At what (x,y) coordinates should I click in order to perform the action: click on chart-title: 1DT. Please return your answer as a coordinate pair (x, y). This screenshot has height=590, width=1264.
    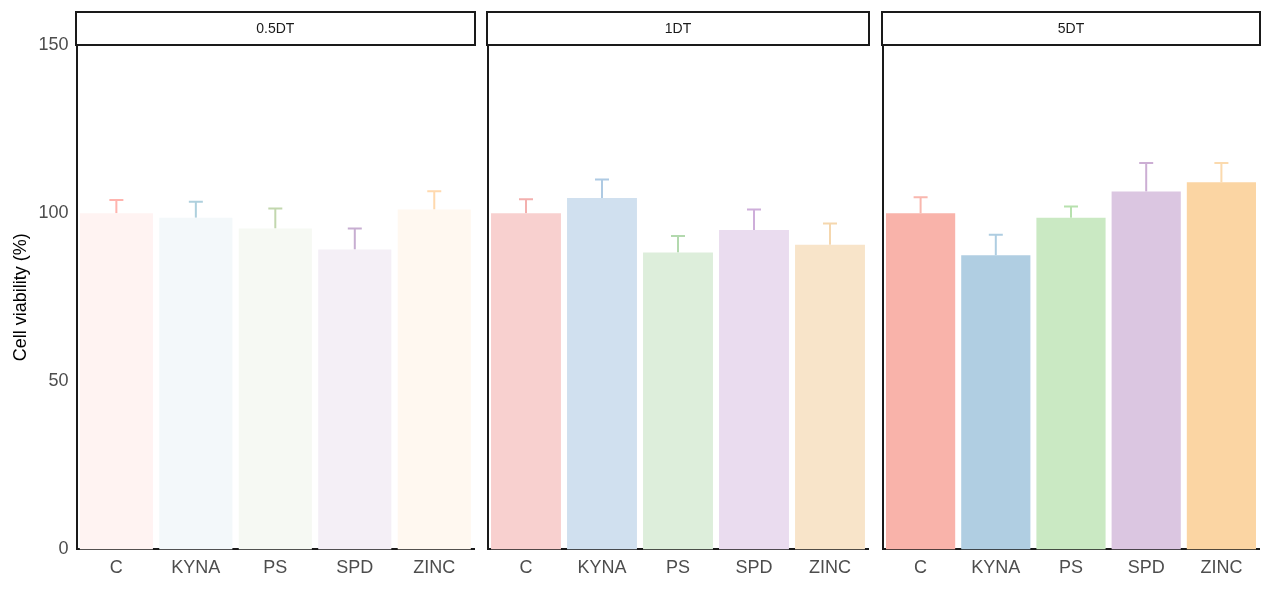
    Looking at the image, I should click on (678, 28).